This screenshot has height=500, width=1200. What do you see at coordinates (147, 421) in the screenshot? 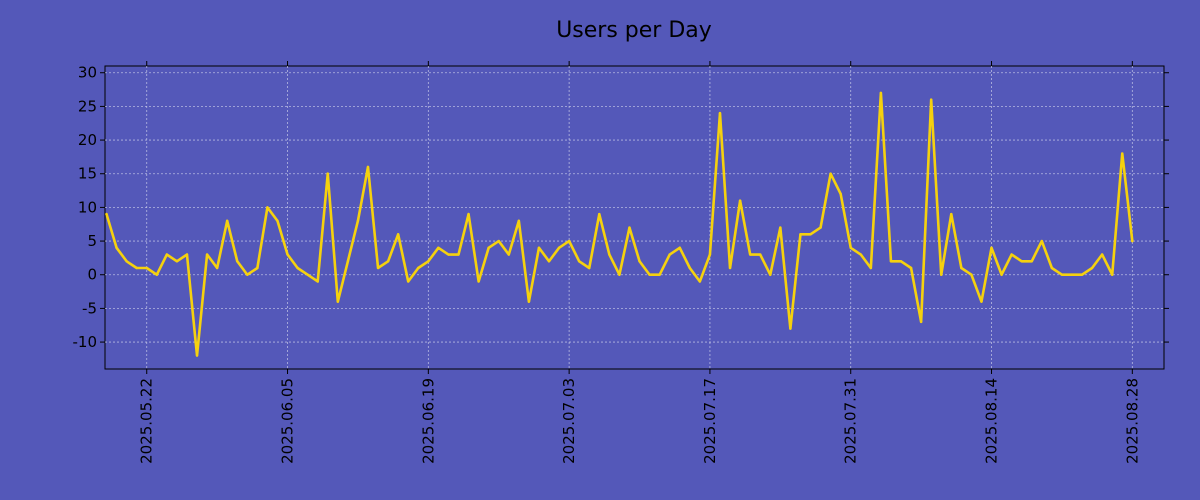
I see `x-tick-label: 2025.05.22` at bounding box center [147, 421].